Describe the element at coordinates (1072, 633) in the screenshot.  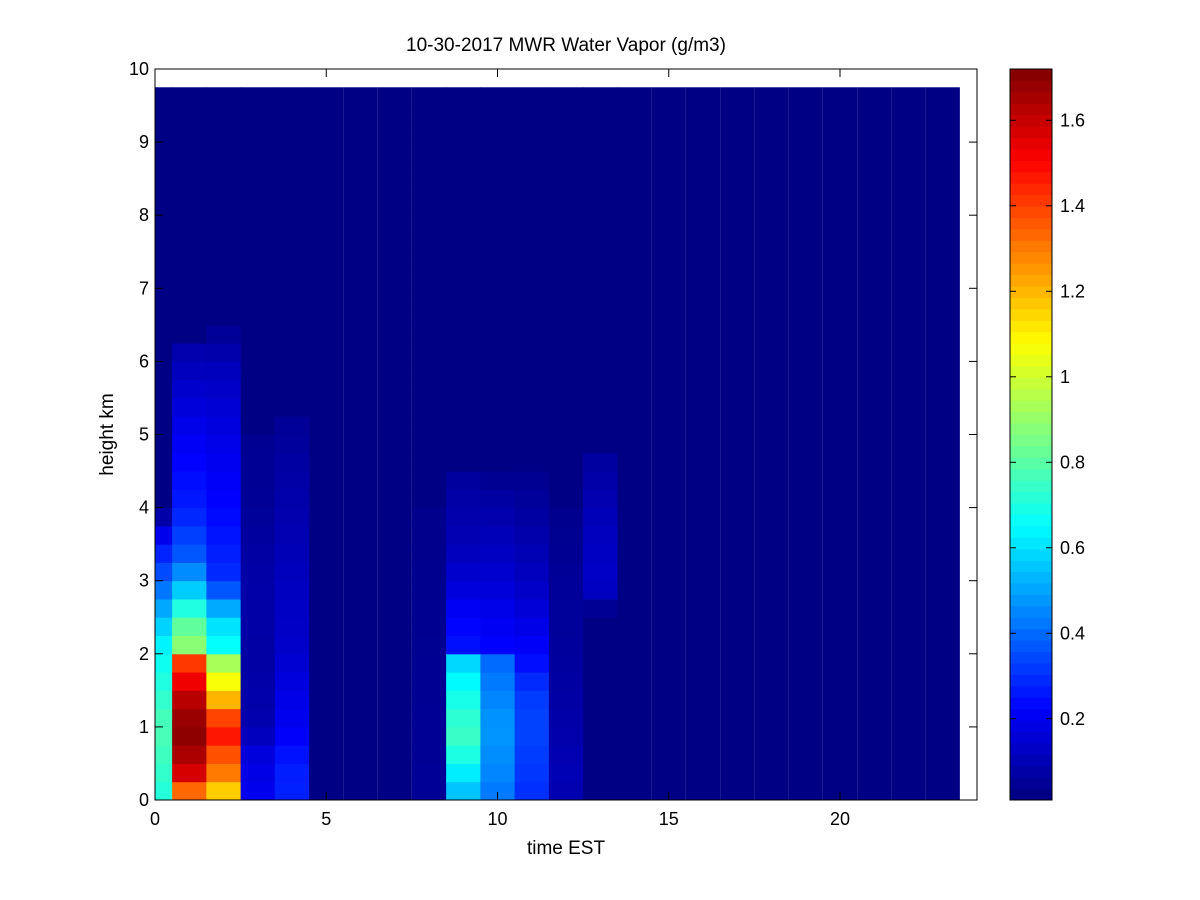
I see `colorbar-tick-label: 0.4` at that location.